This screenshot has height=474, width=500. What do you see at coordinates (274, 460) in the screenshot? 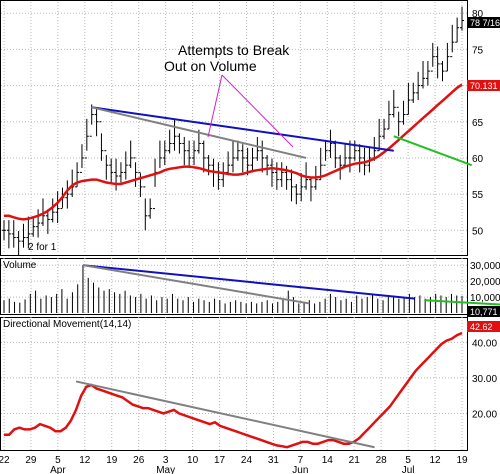
I see `x-tick-label: 31` at bounding box center [274, 460].